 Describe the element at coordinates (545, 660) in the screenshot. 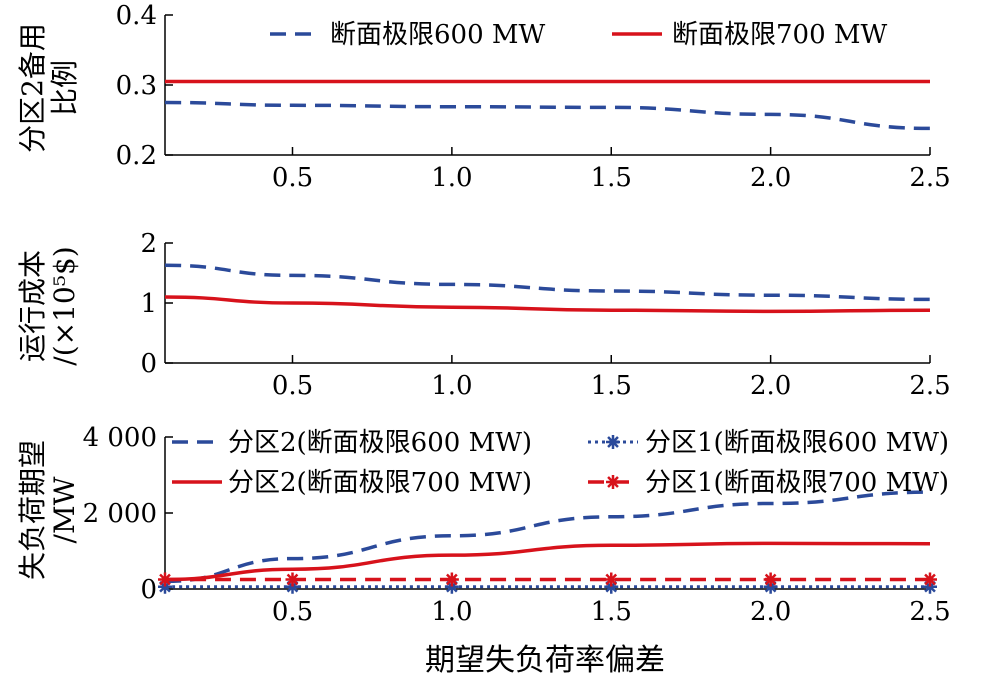

I see `x-axis-label: 期望失负荷率偏差` at that location.